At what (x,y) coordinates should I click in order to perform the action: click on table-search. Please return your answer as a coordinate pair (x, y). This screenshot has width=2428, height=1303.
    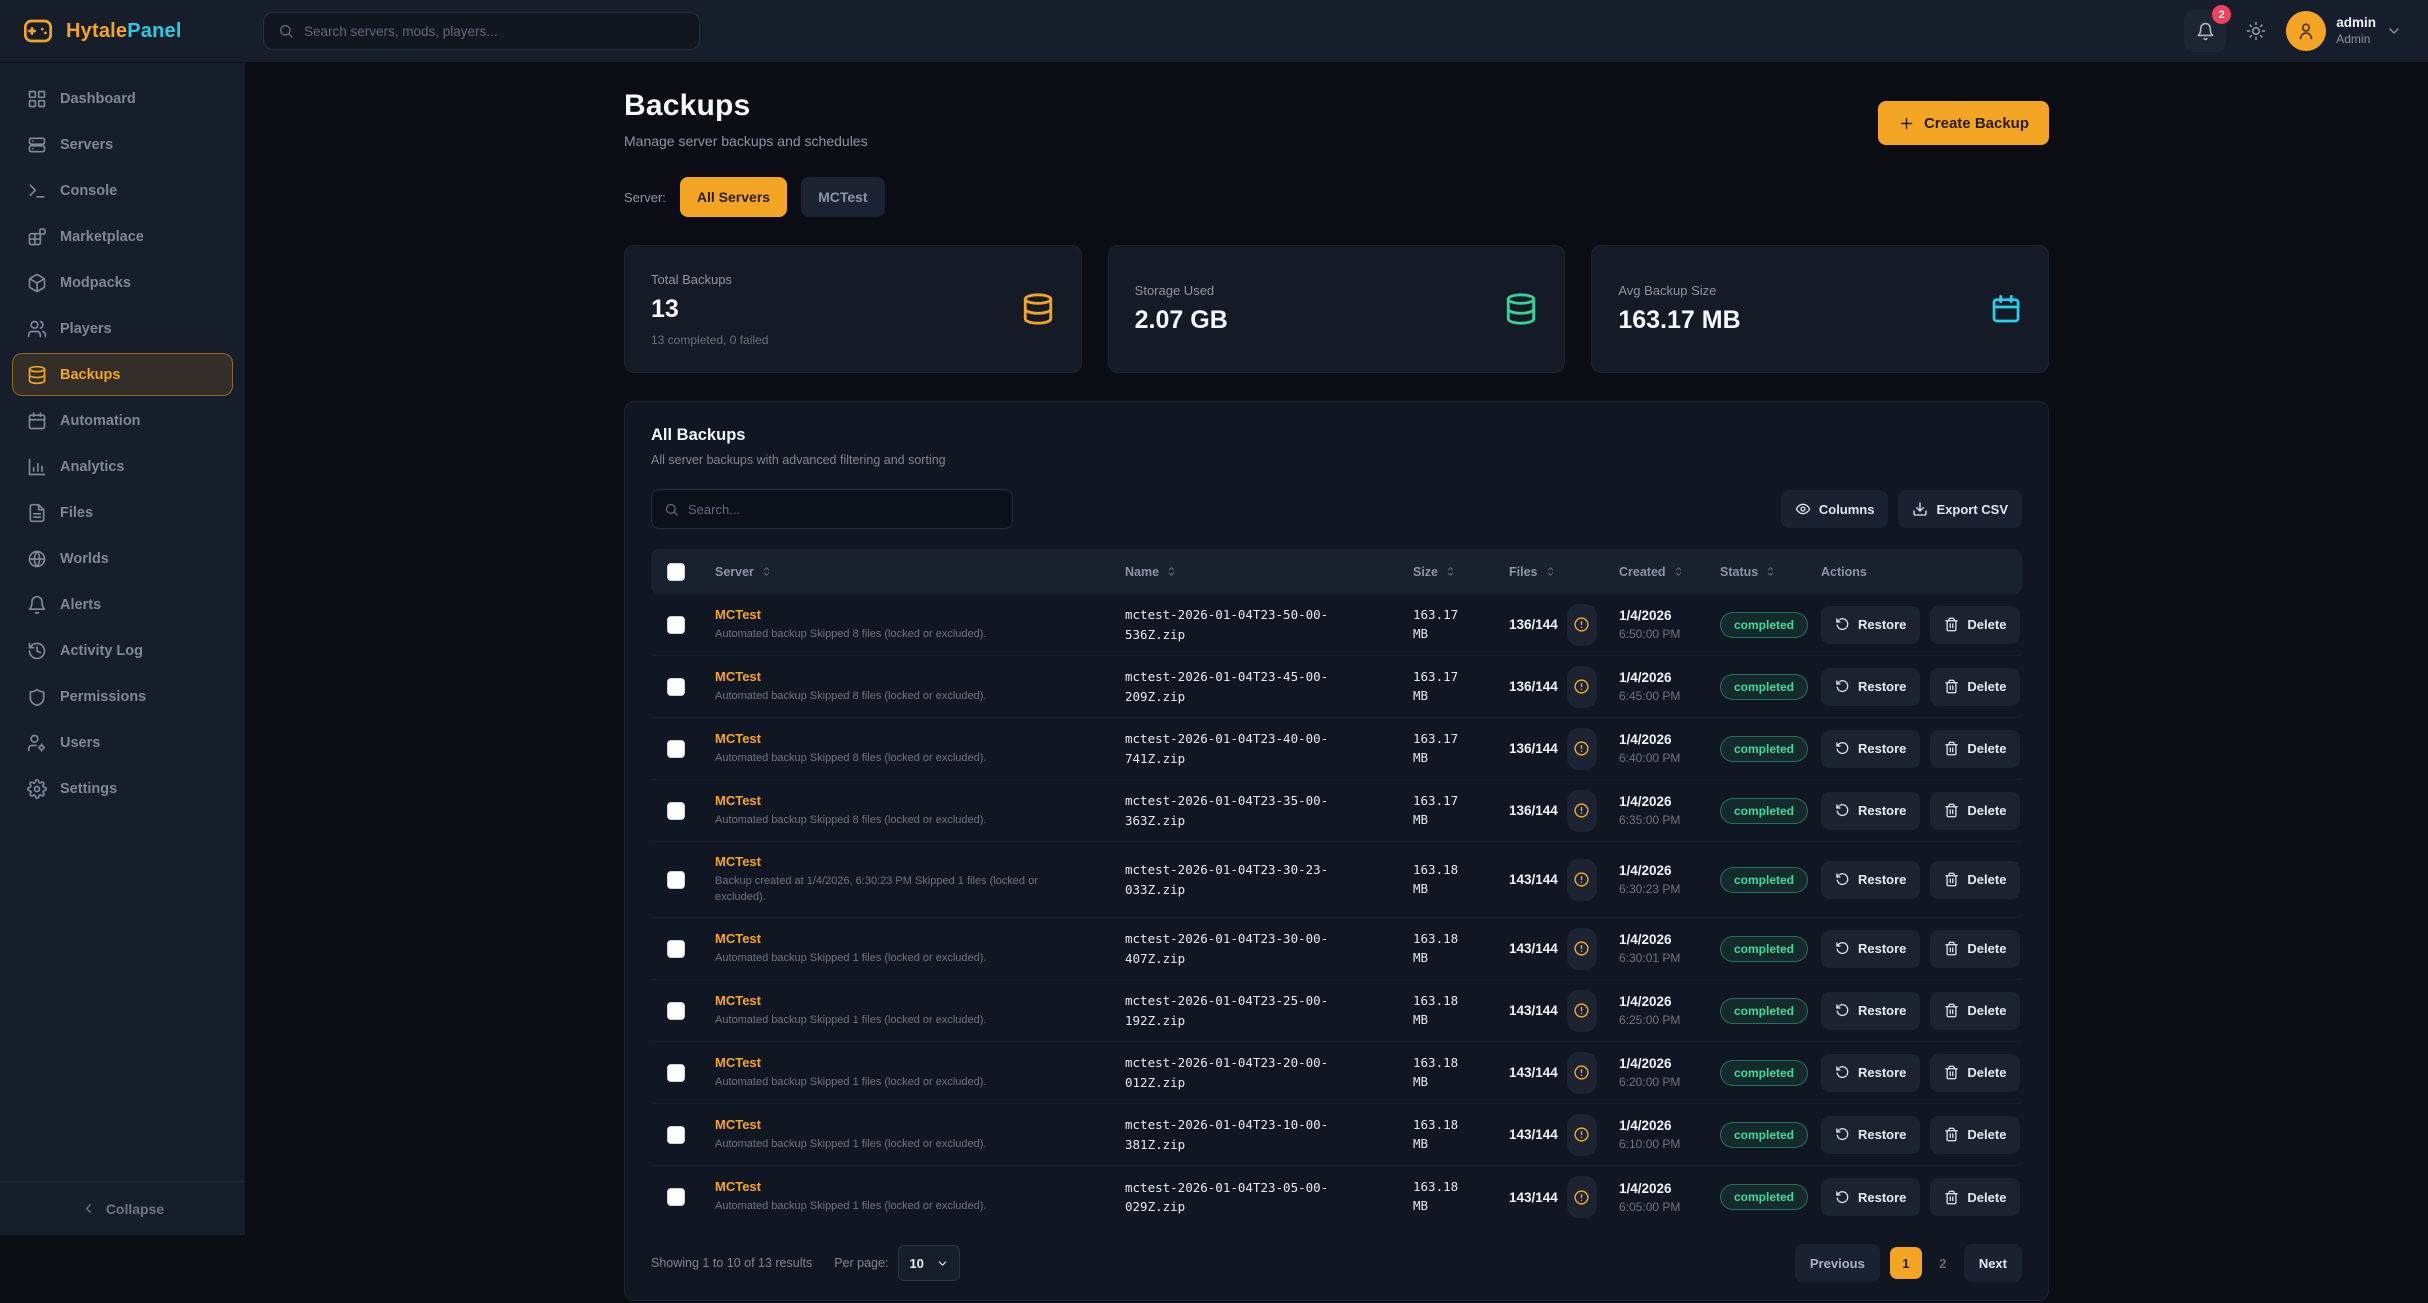
    Looking at the image, I should click on (832, 509).